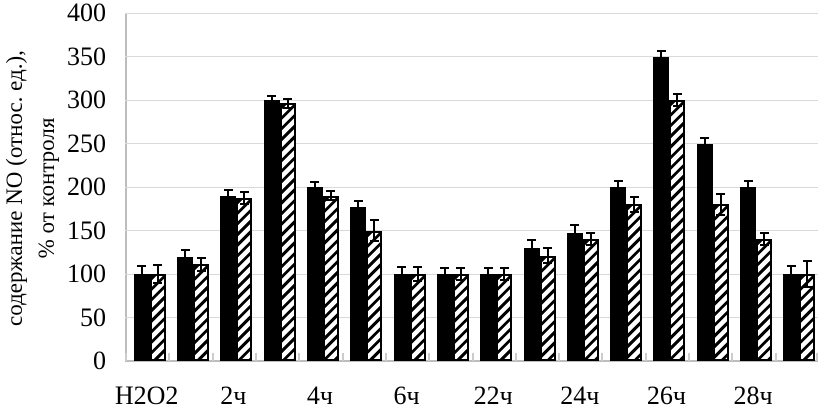 This screenshot has width=818, height=414. What do you see at coordinates (666, 395) in the screenshot?
I see `x-axis-label: 26ч` at bounding box center [666, 395].